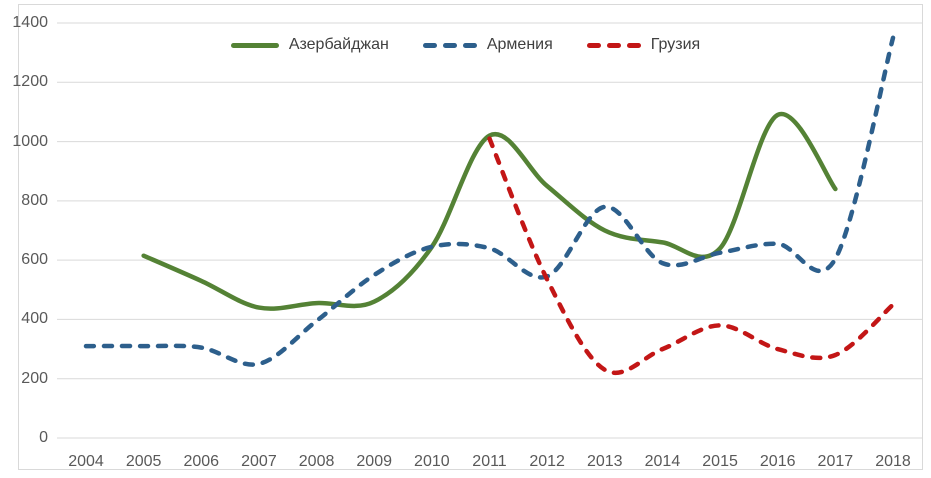 The image size is (931, 478). What do you see at coordinates (30, 82) in the screenshot?
I see `y-tick-label: 1200` at bounding box center [30, 82].